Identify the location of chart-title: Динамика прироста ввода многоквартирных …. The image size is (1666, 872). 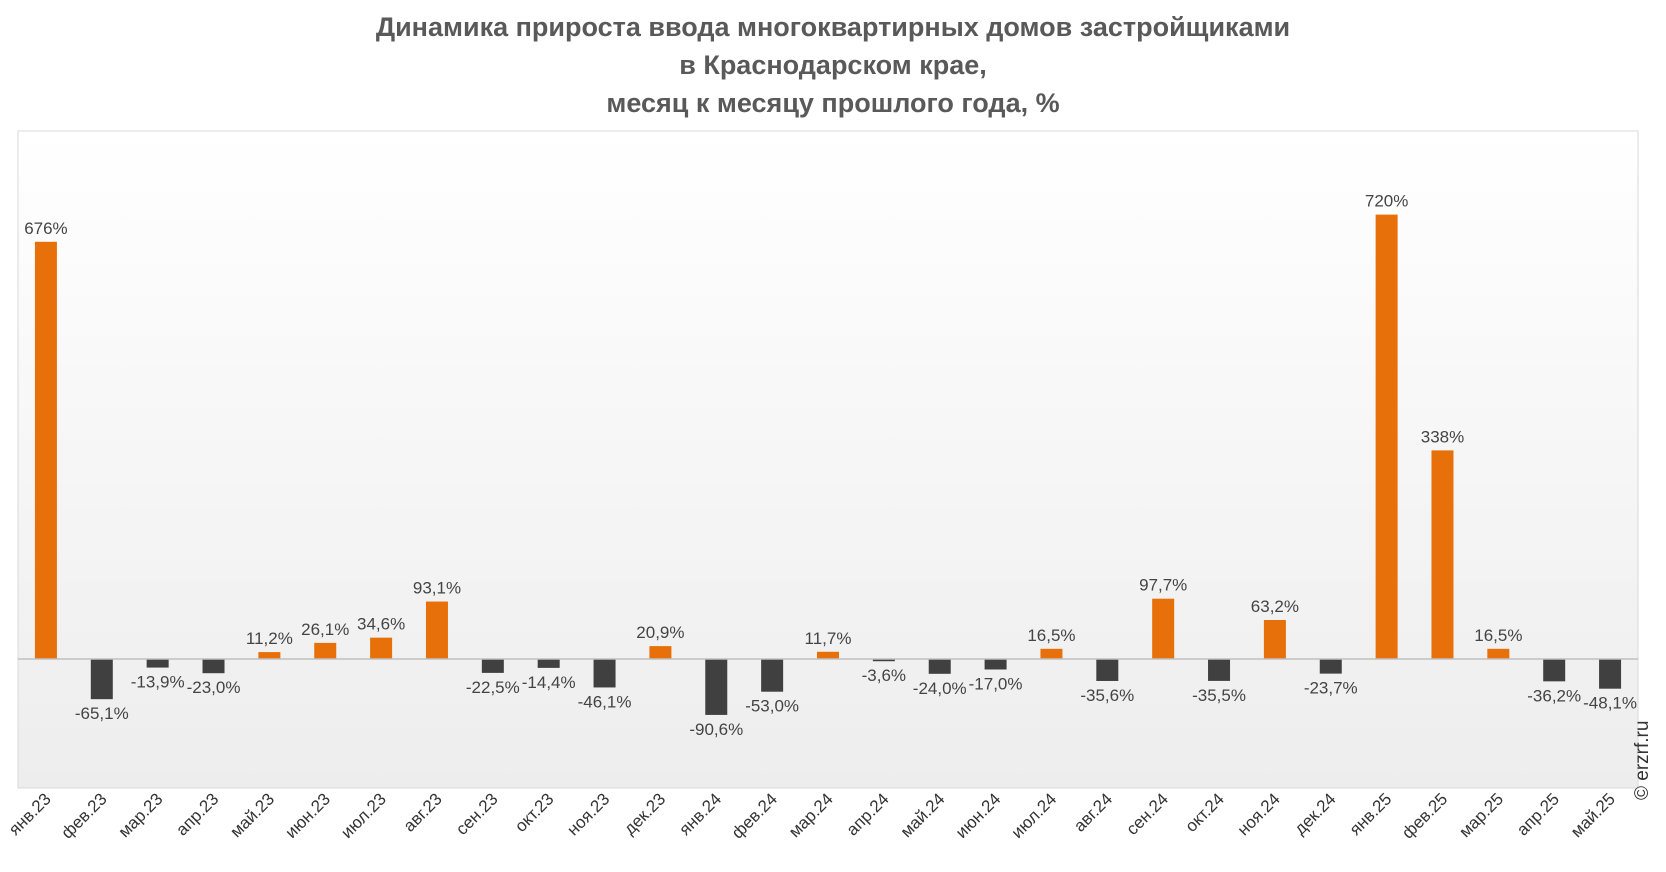
(833, 65).